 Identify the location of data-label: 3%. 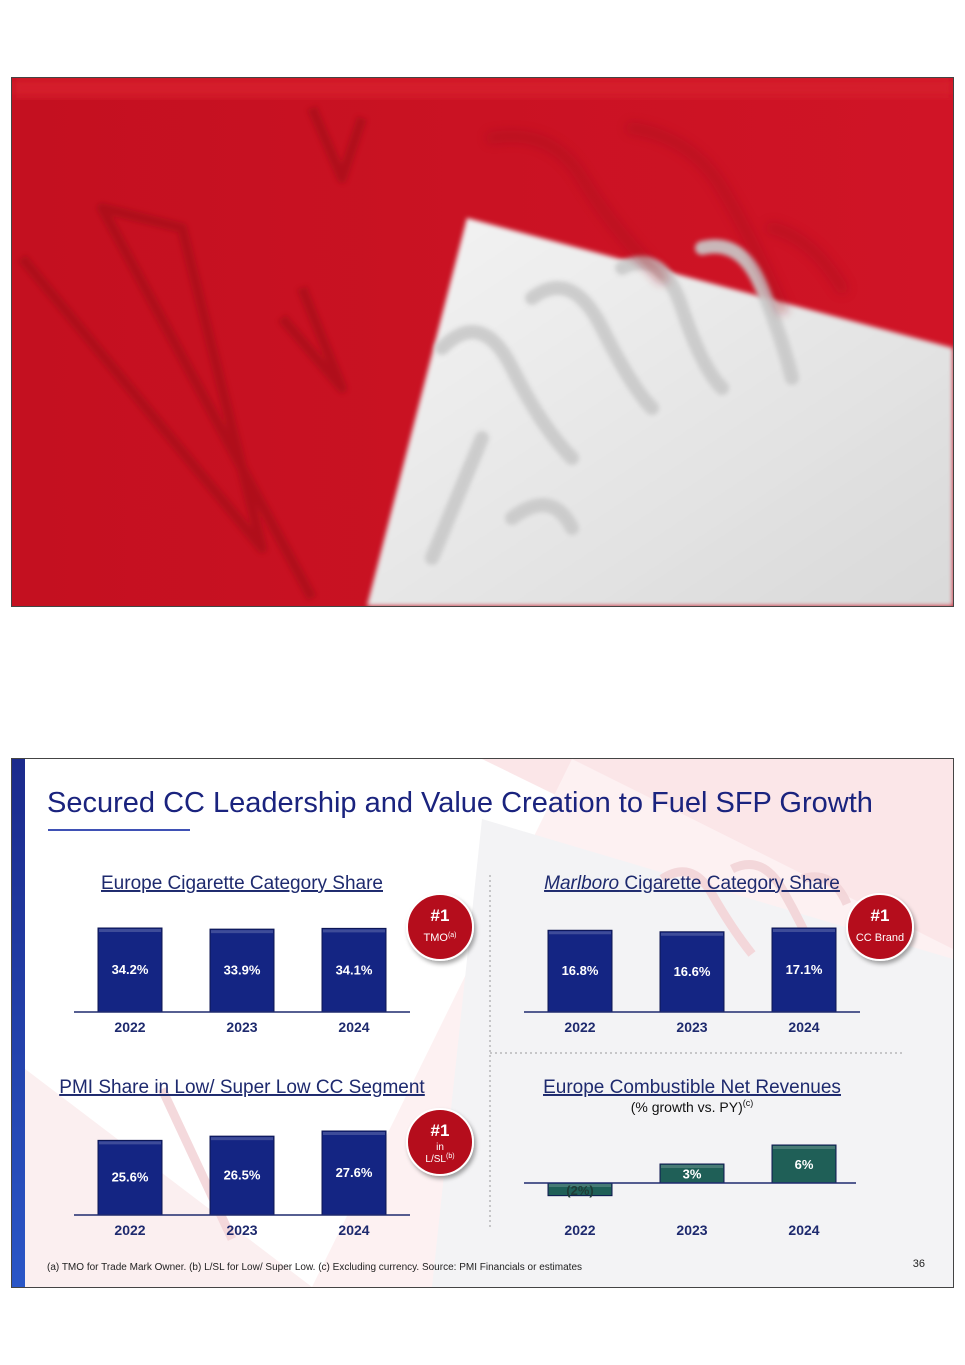
(692, 1174).